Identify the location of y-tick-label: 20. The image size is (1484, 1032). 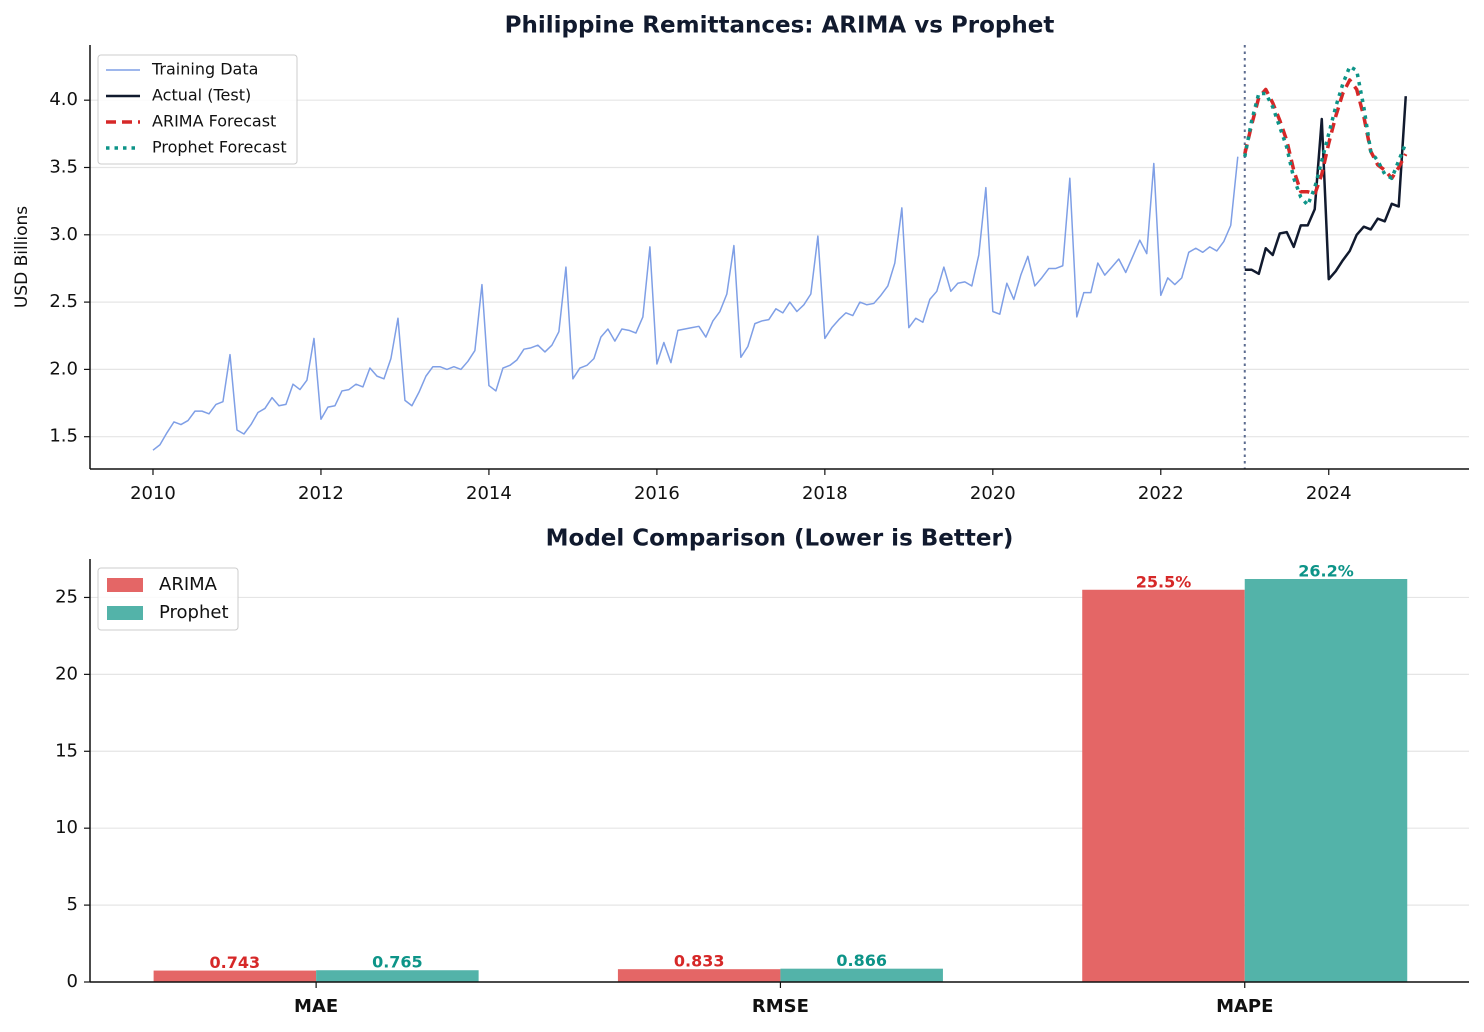
(66, 673).